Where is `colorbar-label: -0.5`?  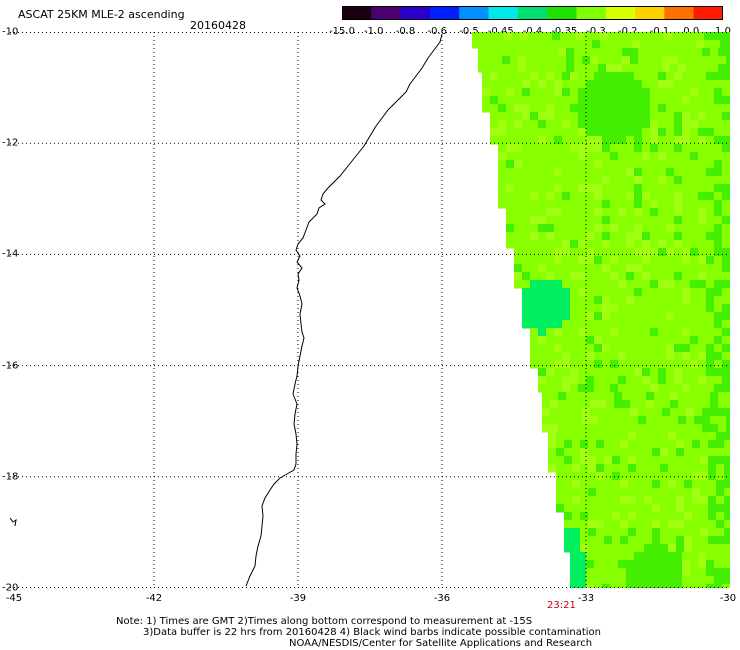 colorbar-label: -0.5 is located at coordinates (469, 31).